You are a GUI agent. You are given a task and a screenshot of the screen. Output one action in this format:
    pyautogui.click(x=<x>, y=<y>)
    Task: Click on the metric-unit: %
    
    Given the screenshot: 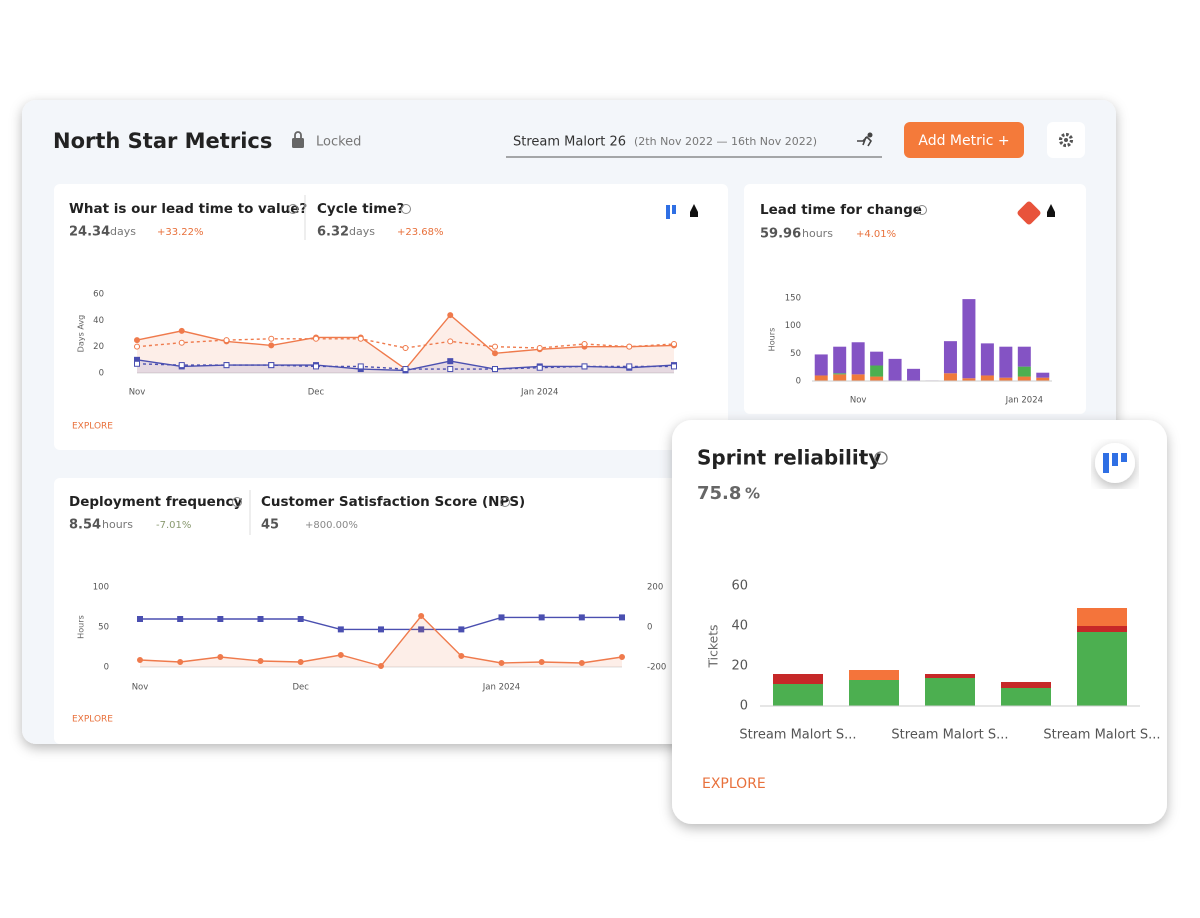 What is the action you would take?
    pyautogui.click(x=752, y=494)
    